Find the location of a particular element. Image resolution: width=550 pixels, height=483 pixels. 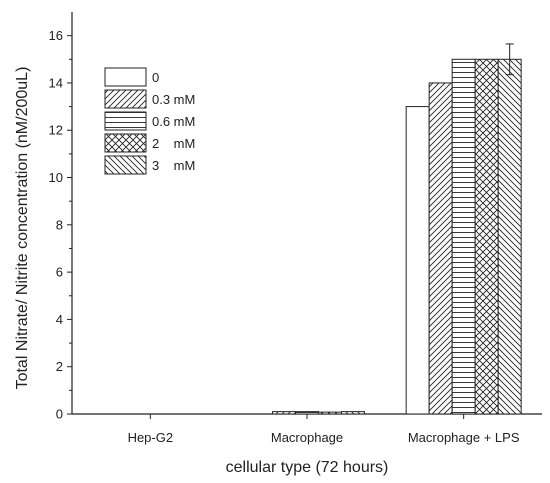

y-tick-label: 12 is located at coordinates (56, 130).